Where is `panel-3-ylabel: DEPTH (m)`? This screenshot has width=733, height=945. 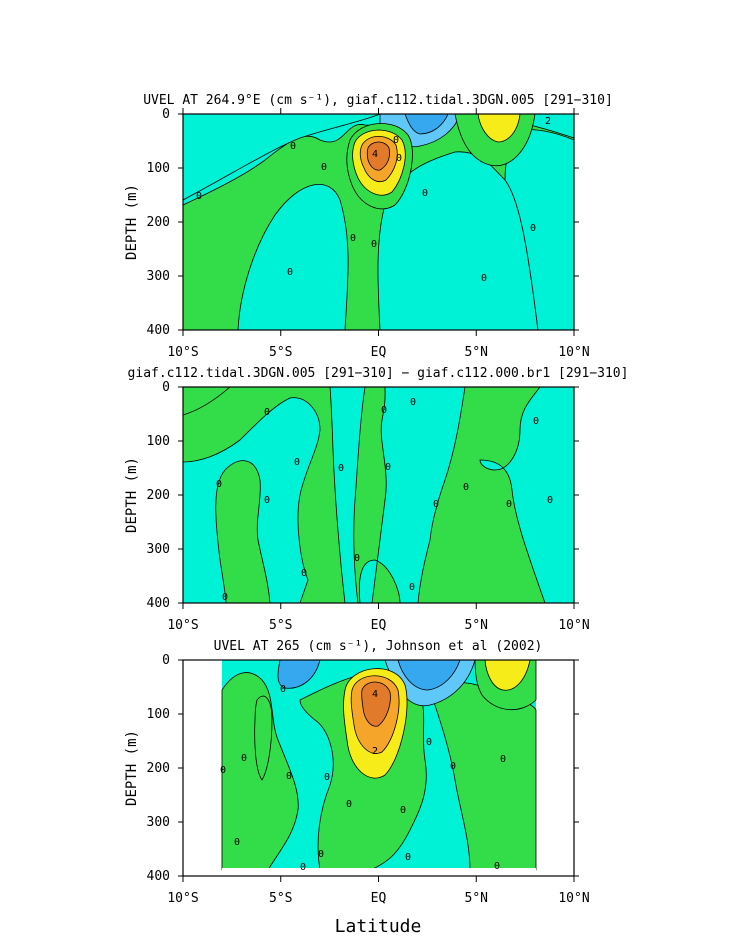
panel-3-ylabel: DEPTH (m) is located at coordinates (132, 768).